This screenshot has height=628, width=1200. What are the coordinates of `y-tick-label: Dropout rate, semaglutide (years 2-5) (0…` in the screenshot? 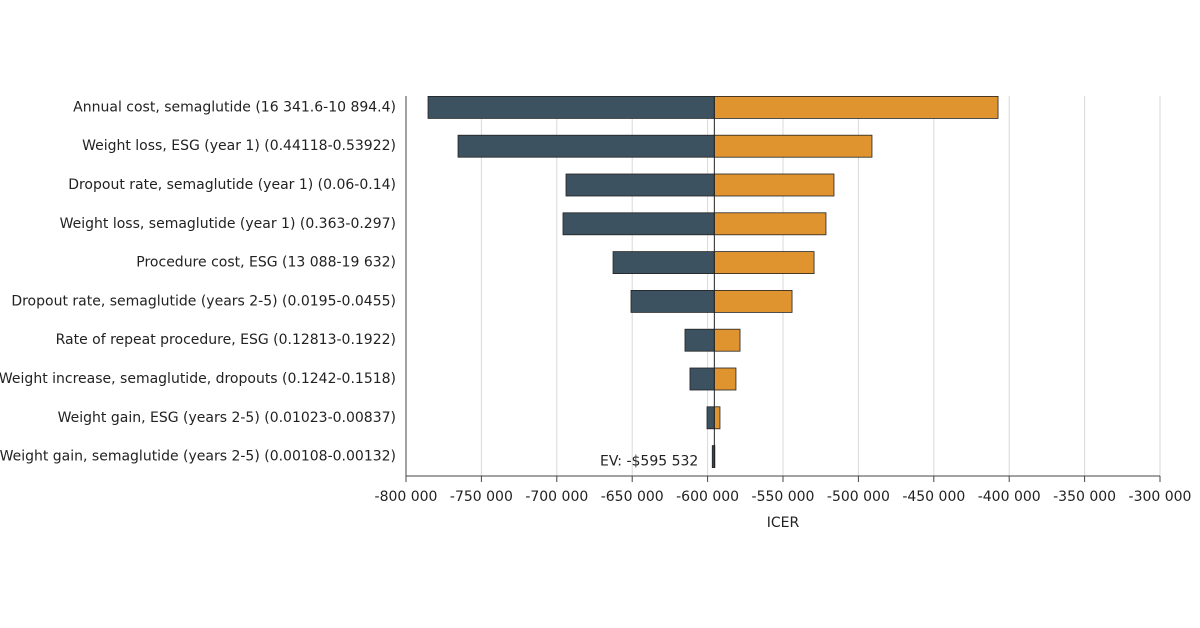 It's located at (203, 301).